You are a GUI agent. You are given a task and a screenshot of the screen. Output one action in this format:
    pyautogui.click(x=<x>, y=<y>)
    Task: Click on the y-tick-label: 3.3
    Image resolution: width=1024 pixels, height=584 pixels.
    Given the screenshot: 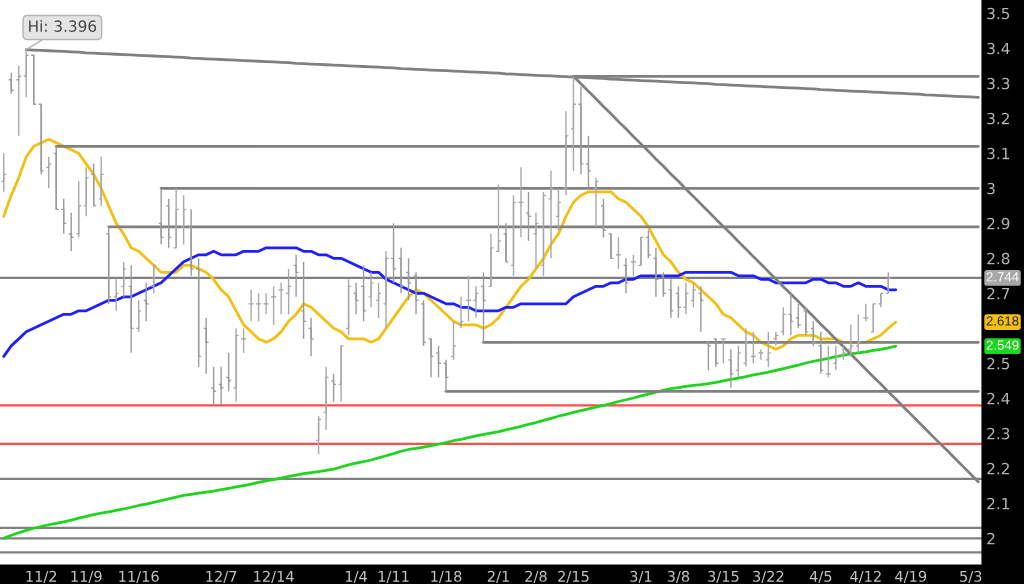 What is the action you would take?
    pyautogui.click(x=998, y=83)
    